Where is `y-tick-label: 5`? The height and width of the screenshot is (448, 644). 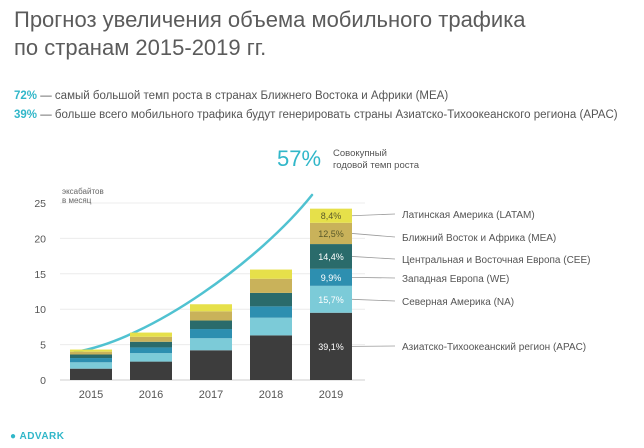 y-tick-label: 5 is located at coordinates (43, 346).